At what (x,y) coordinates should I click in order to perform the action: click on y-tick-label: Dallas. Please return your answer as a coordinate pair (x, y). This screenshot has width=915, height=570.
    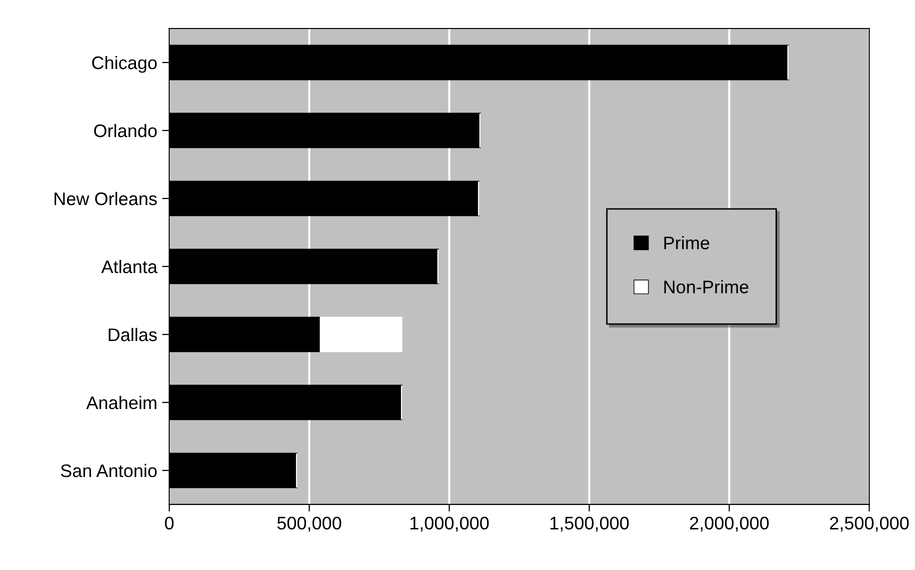
    Looking at the image, I should click on (132, 335).